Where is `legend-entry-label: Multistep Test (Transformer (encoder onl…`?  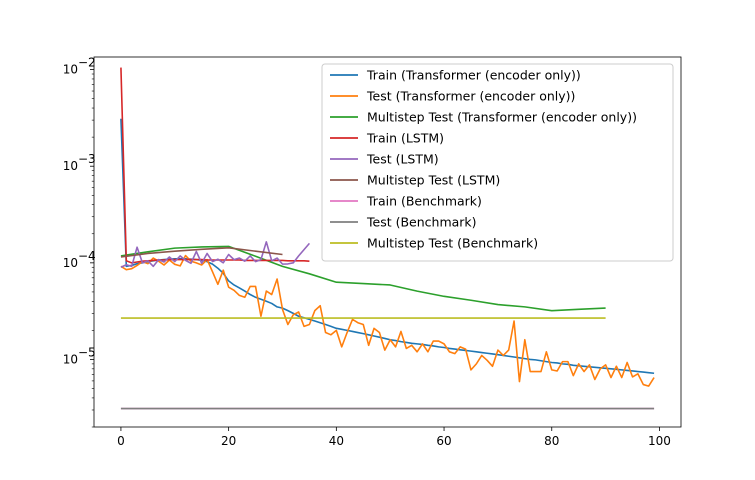 legend-entry-label: Multistep Test (Transformer (encoder onl… is located at coordinates (502, 117).